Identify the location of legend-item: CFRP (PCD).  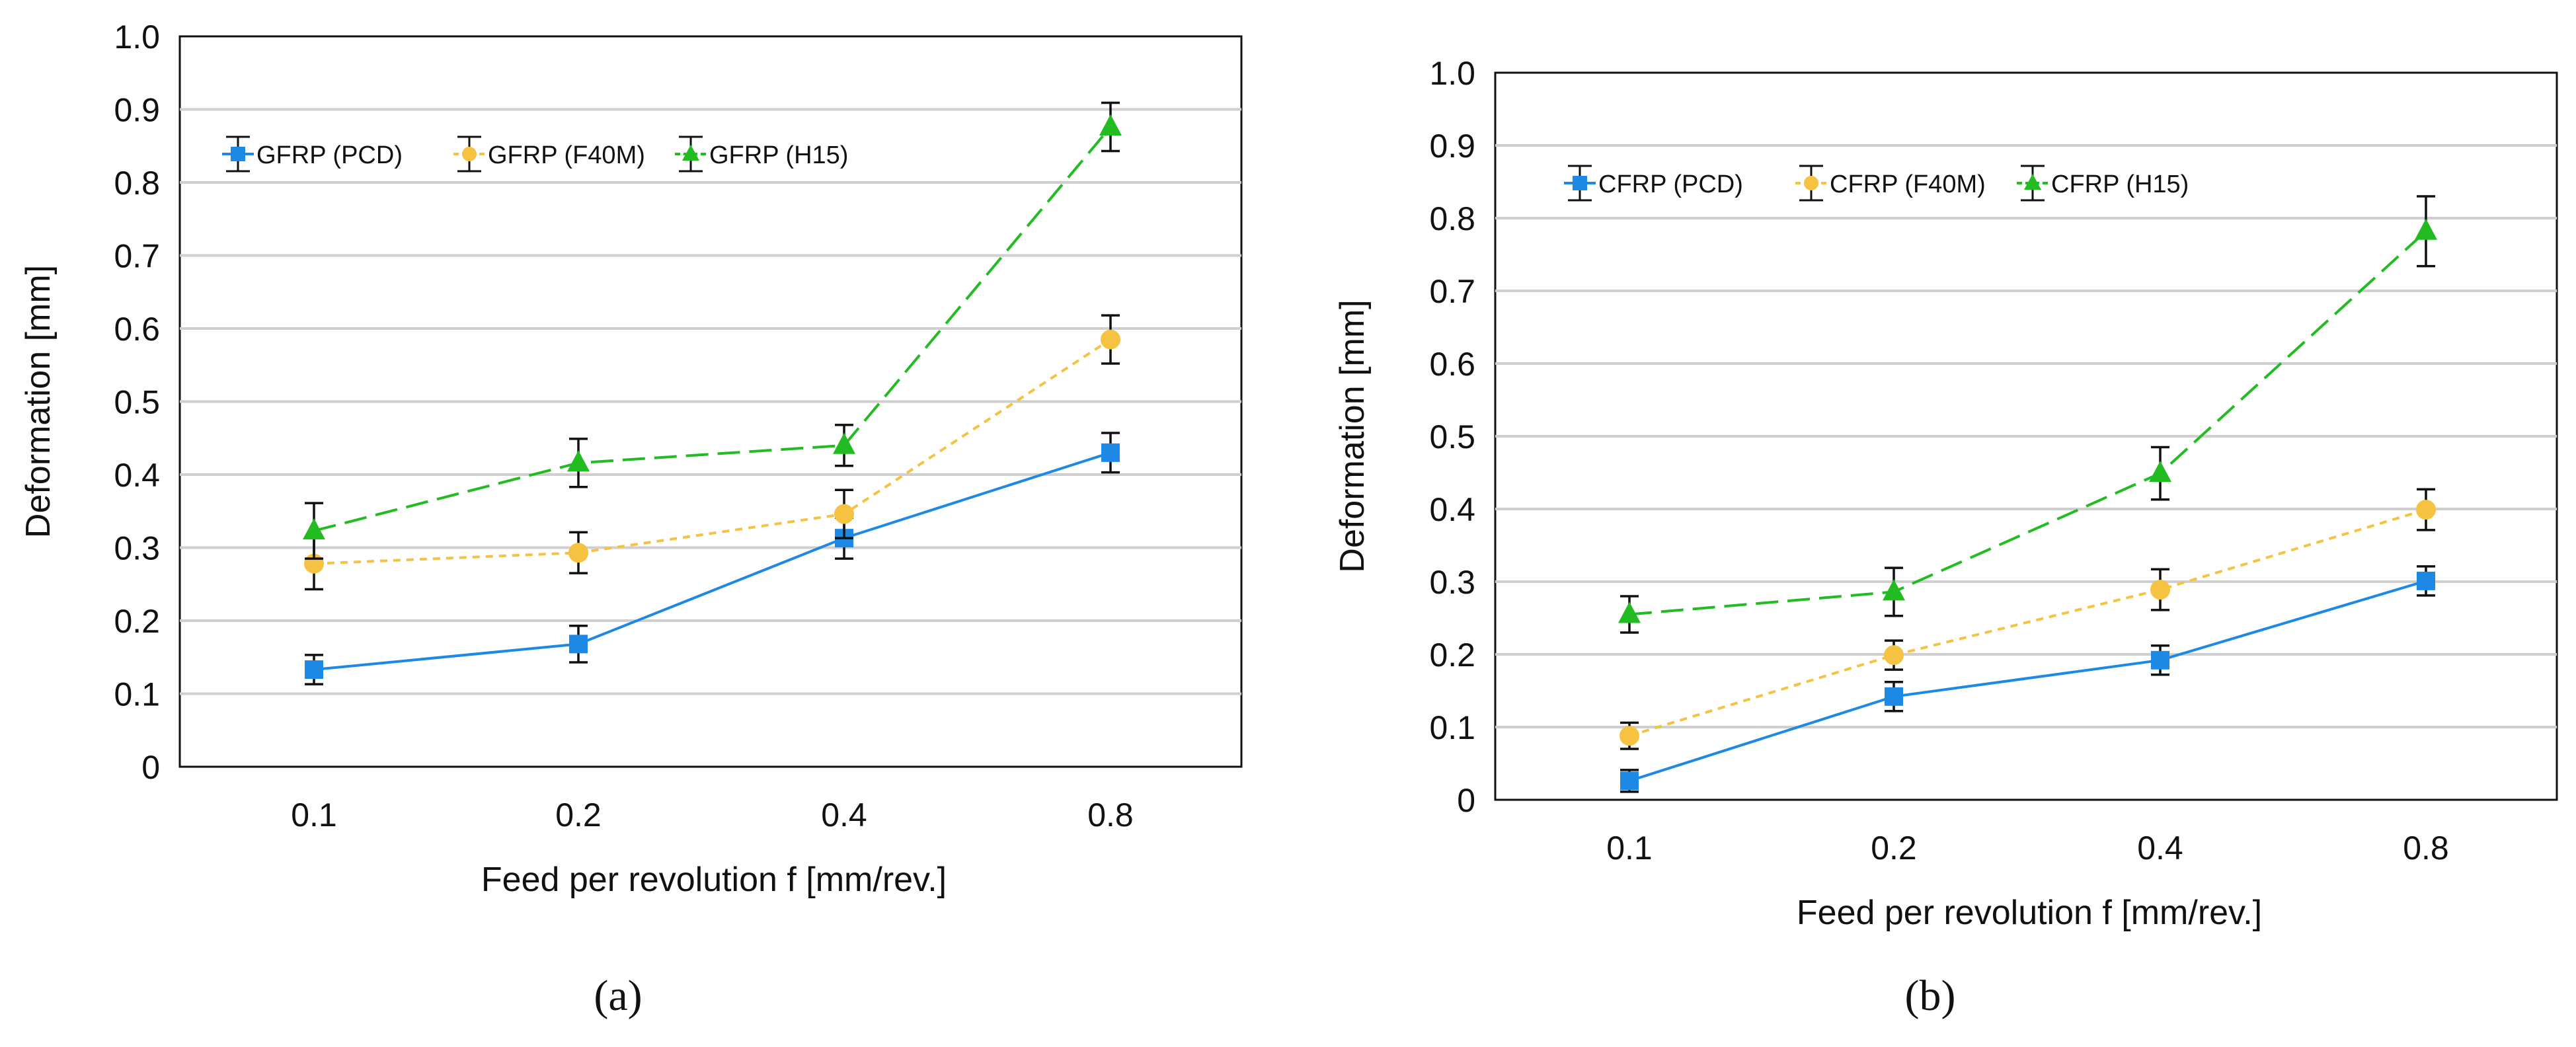
(1653, 183).